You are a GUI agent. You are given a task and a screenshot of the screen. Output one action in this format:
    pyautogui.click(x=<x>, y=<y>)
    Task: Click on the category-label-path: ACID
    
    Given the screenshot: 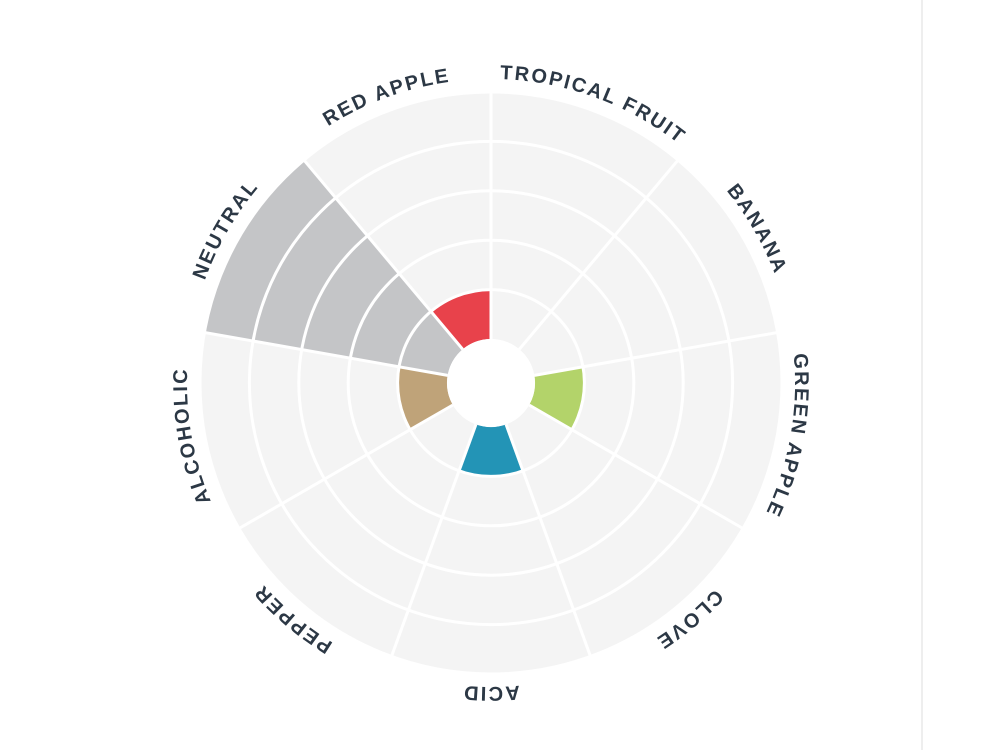 What is the action you would take?
    pyautogui.click(x=489, y=692)
    